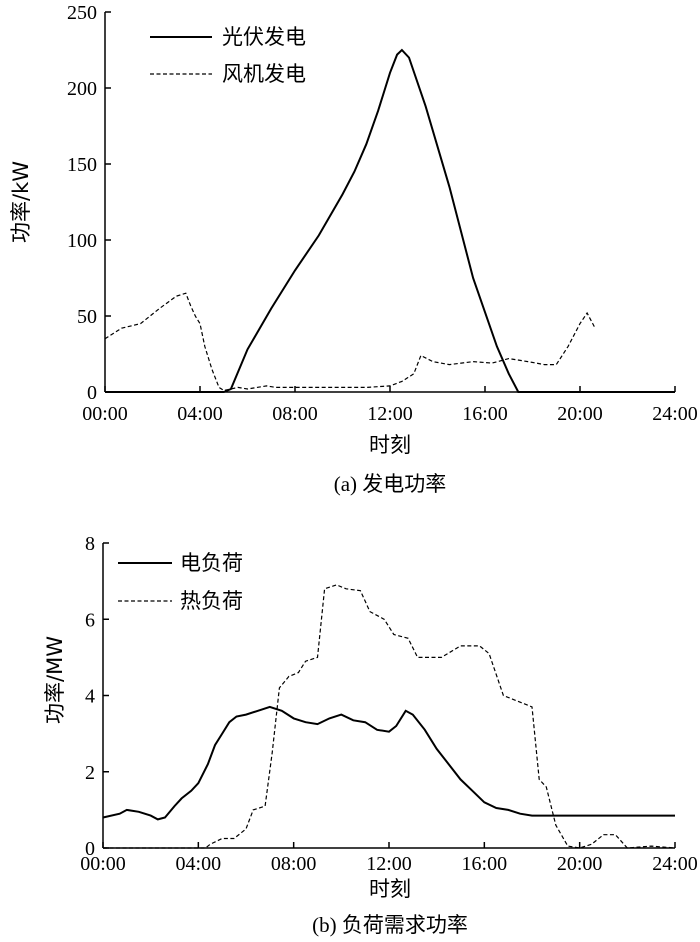 Image resolution: width=700 pixels, height=942 pixels. What do you see at coordinates (264, 37) in the screenshot?
I see `legend-pv-label: 光伏发电` at bounding box center [264, 37].